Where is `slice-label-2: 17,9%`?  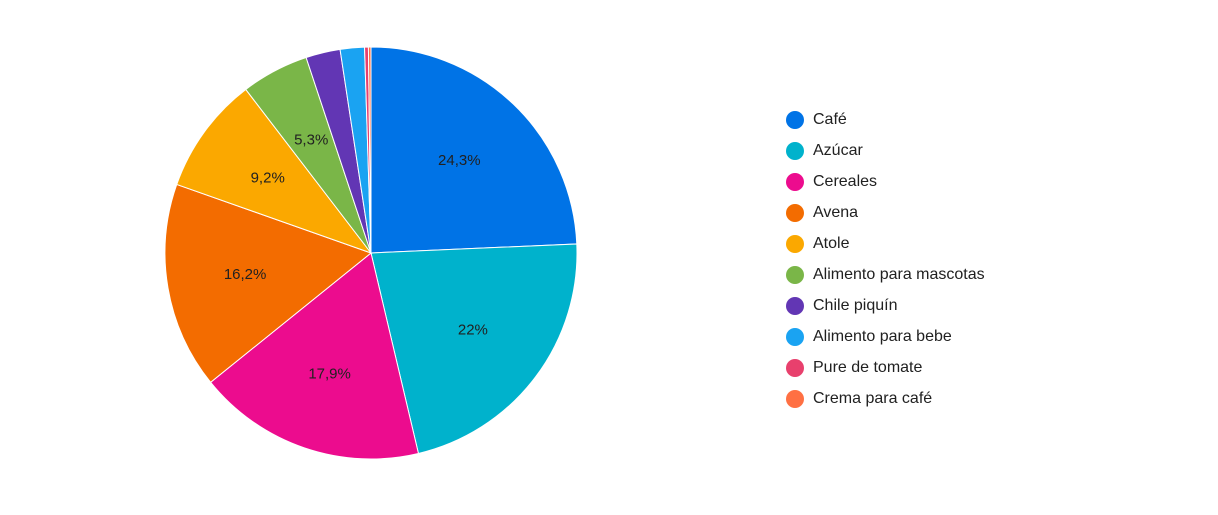
slice-label-2: 17,9% is located at coordinates (329, 373).